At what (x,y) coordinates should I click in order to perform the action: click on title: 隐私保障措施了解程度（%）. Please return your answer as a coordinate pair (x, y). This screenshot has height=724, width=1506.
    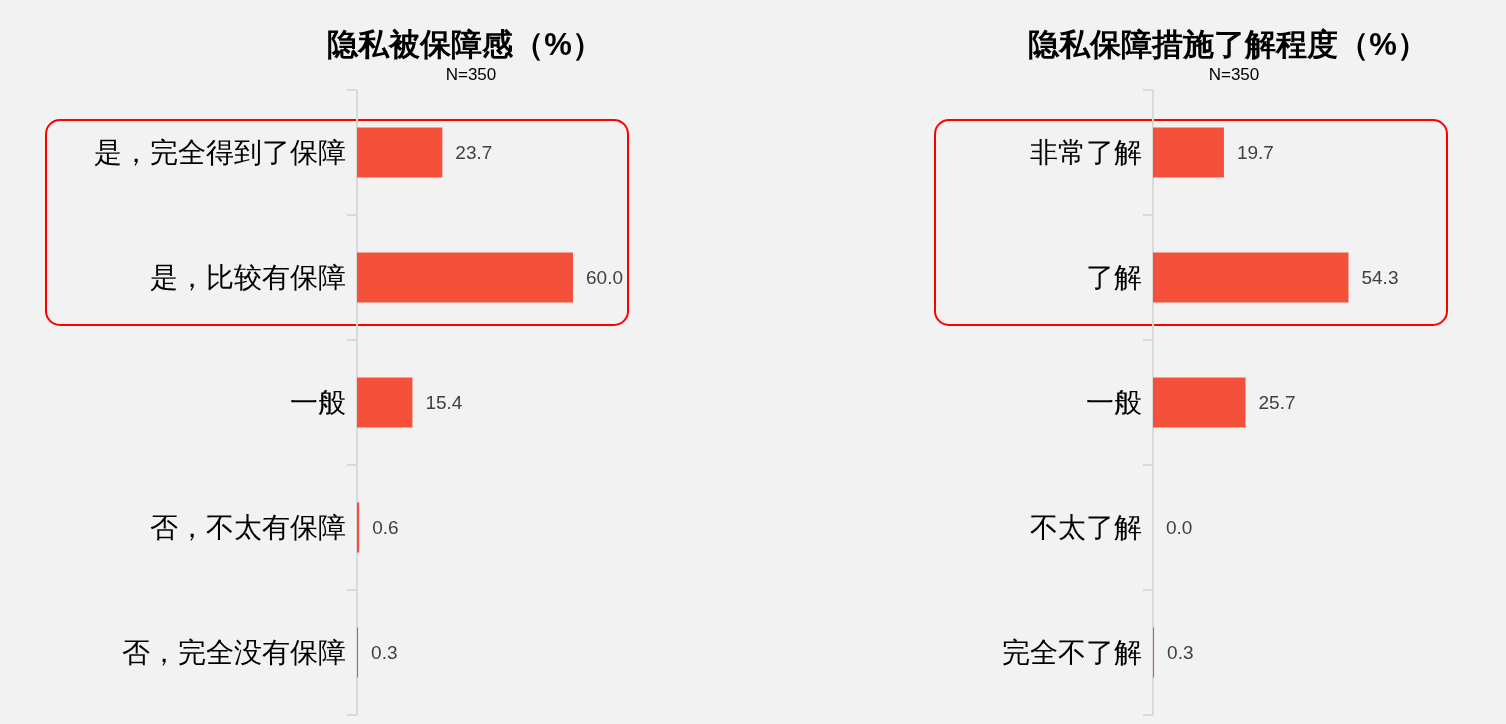
    Looking at the image, I should click on (1228, 44).